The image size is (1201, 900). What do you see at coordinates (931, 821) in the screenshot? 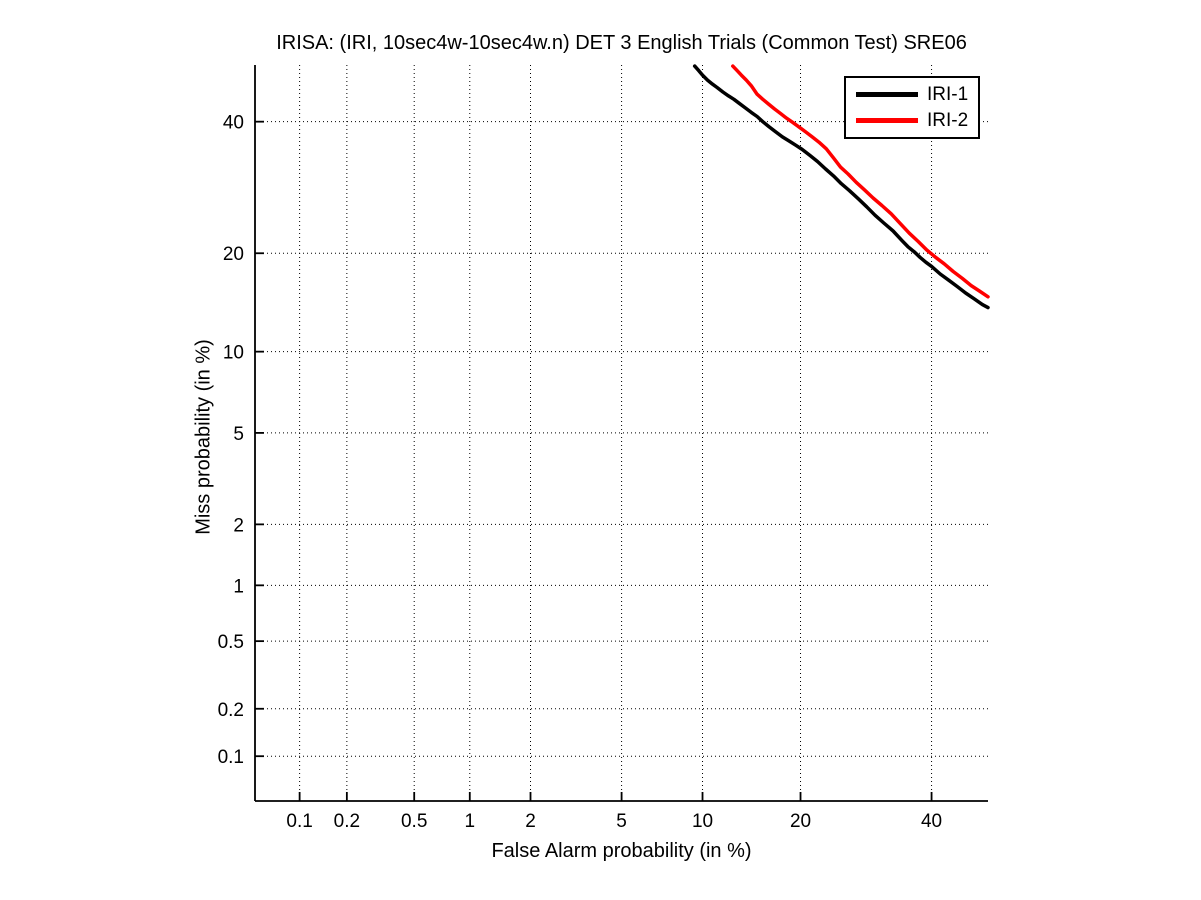
I see `x-tick-label: 40` at bounding box center [931, 821].